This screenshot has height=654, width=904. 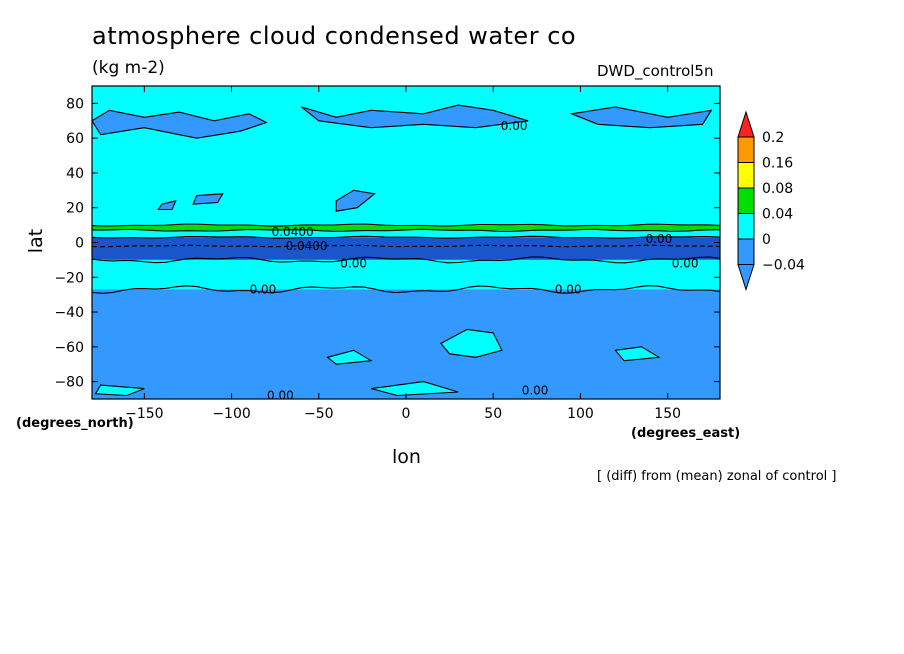 I want to click on colorbar-tick-label: 0.04, so click(x=777, y=215).